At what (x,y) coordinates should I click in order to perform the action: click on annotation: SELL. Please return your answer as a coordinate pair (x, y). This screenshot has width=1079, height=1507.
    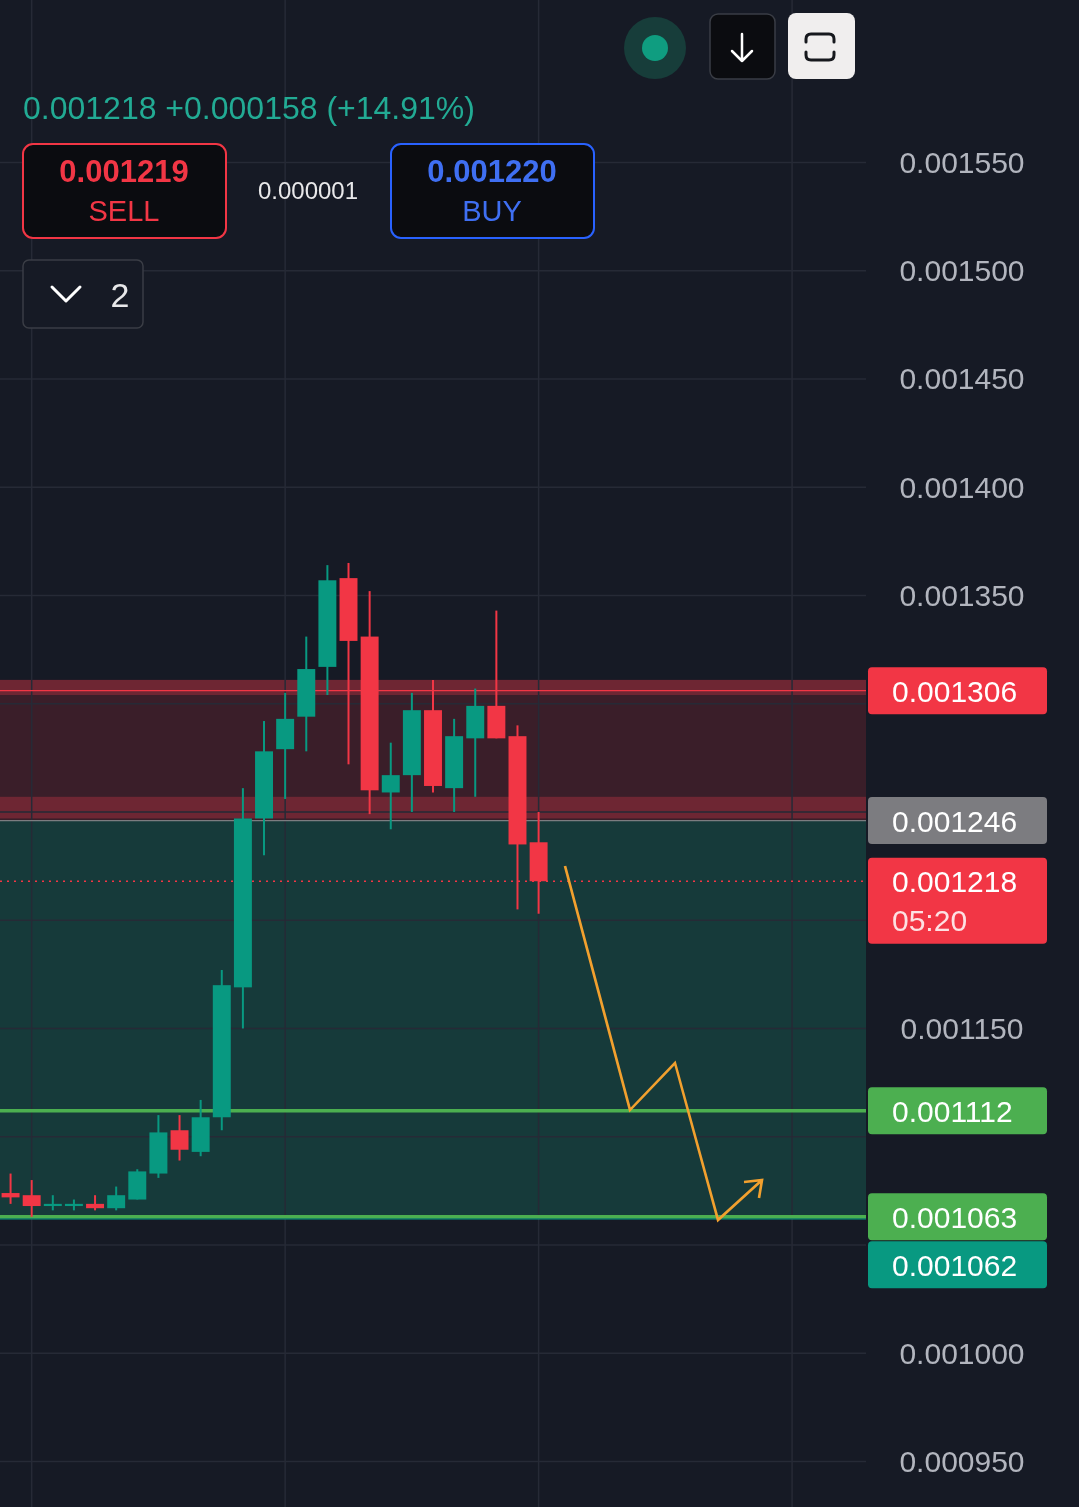
    Looking at the image, I should click on (124, 211).